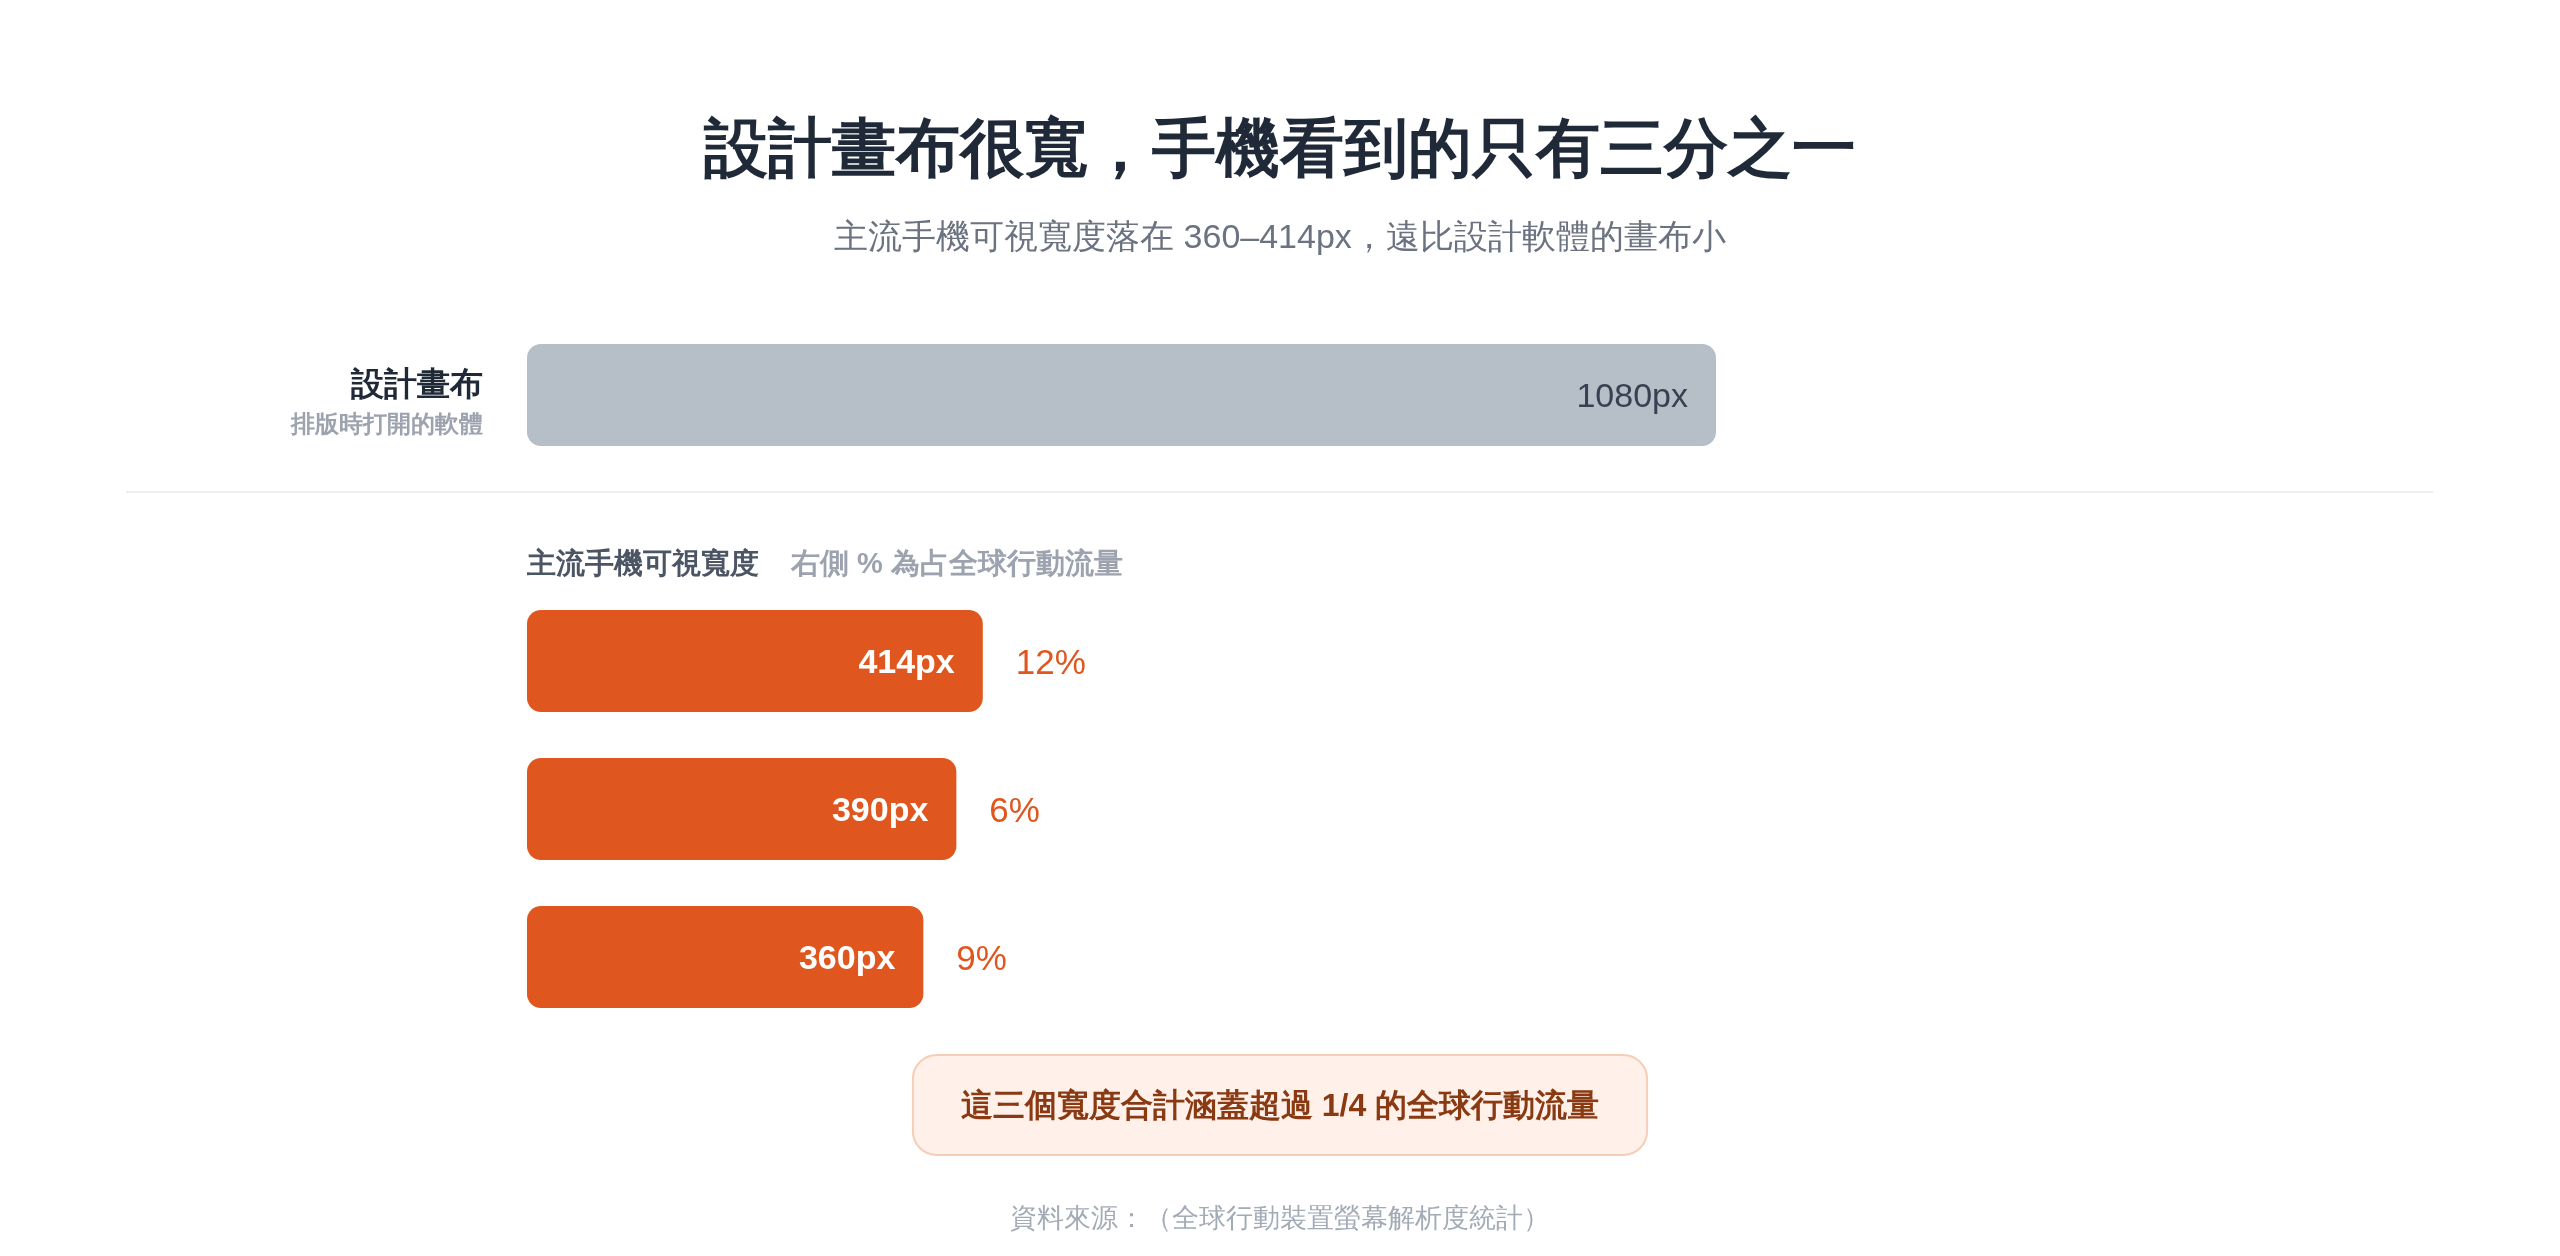 This screenshot has width=2560, height=1256. Describe the element at coordinates (416, 383) in the screenshot. I see `y-tick-label: 設計畫布` at that location.